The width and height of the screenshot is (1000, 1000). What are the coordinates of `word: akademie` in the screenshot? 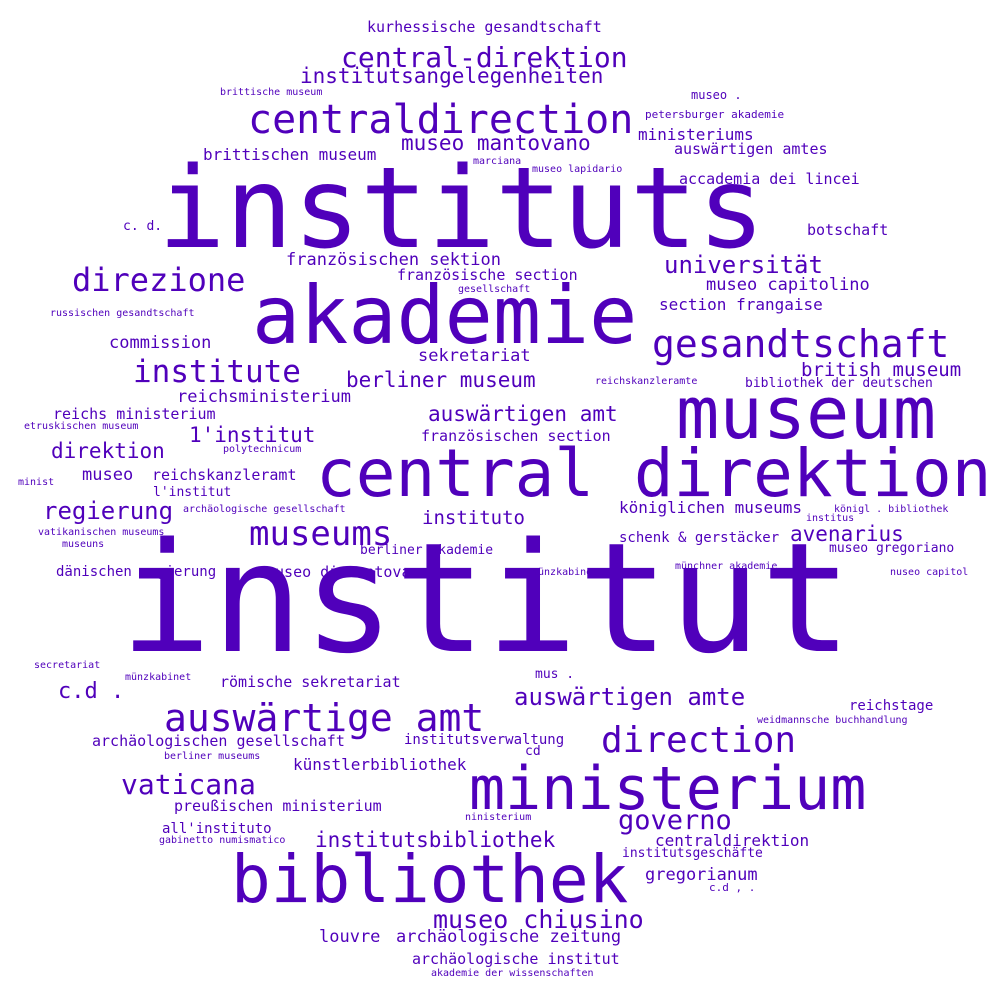 It's located at (445, 315).